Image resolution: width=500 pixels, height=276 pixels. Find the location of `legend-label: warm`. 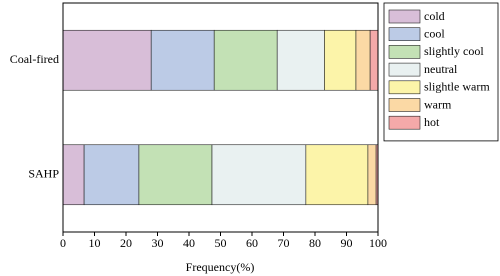

legend-label: warm is located at coordinates (438, 104).